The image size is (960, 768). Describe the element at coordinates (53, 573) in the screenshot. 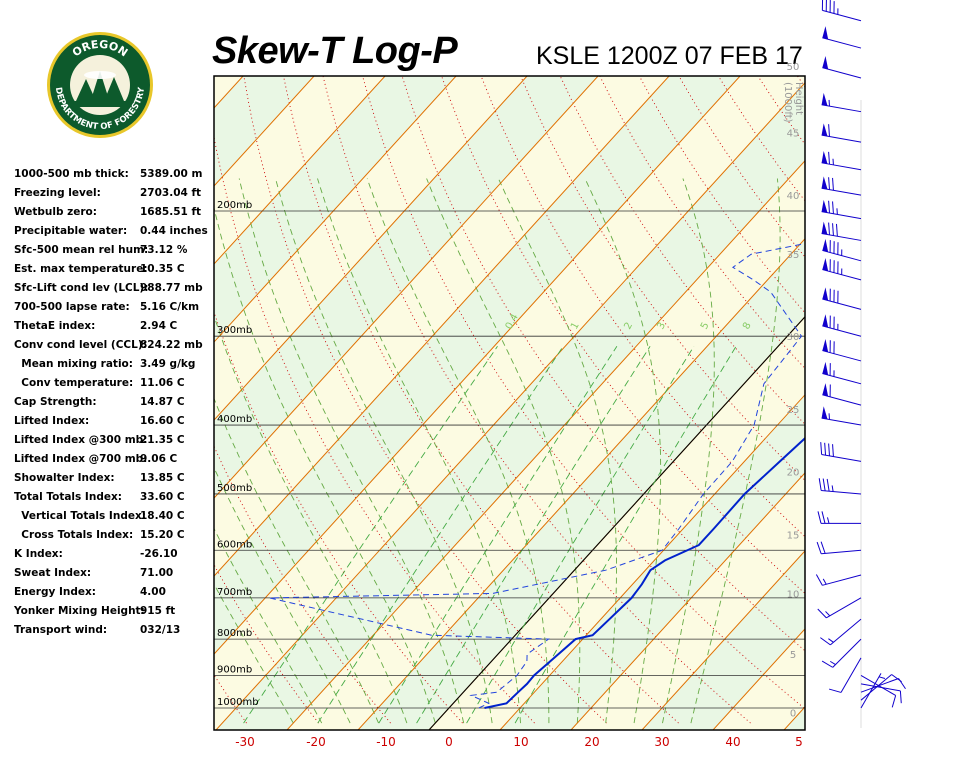

I see `index-label: Sweat Index:` at that location.